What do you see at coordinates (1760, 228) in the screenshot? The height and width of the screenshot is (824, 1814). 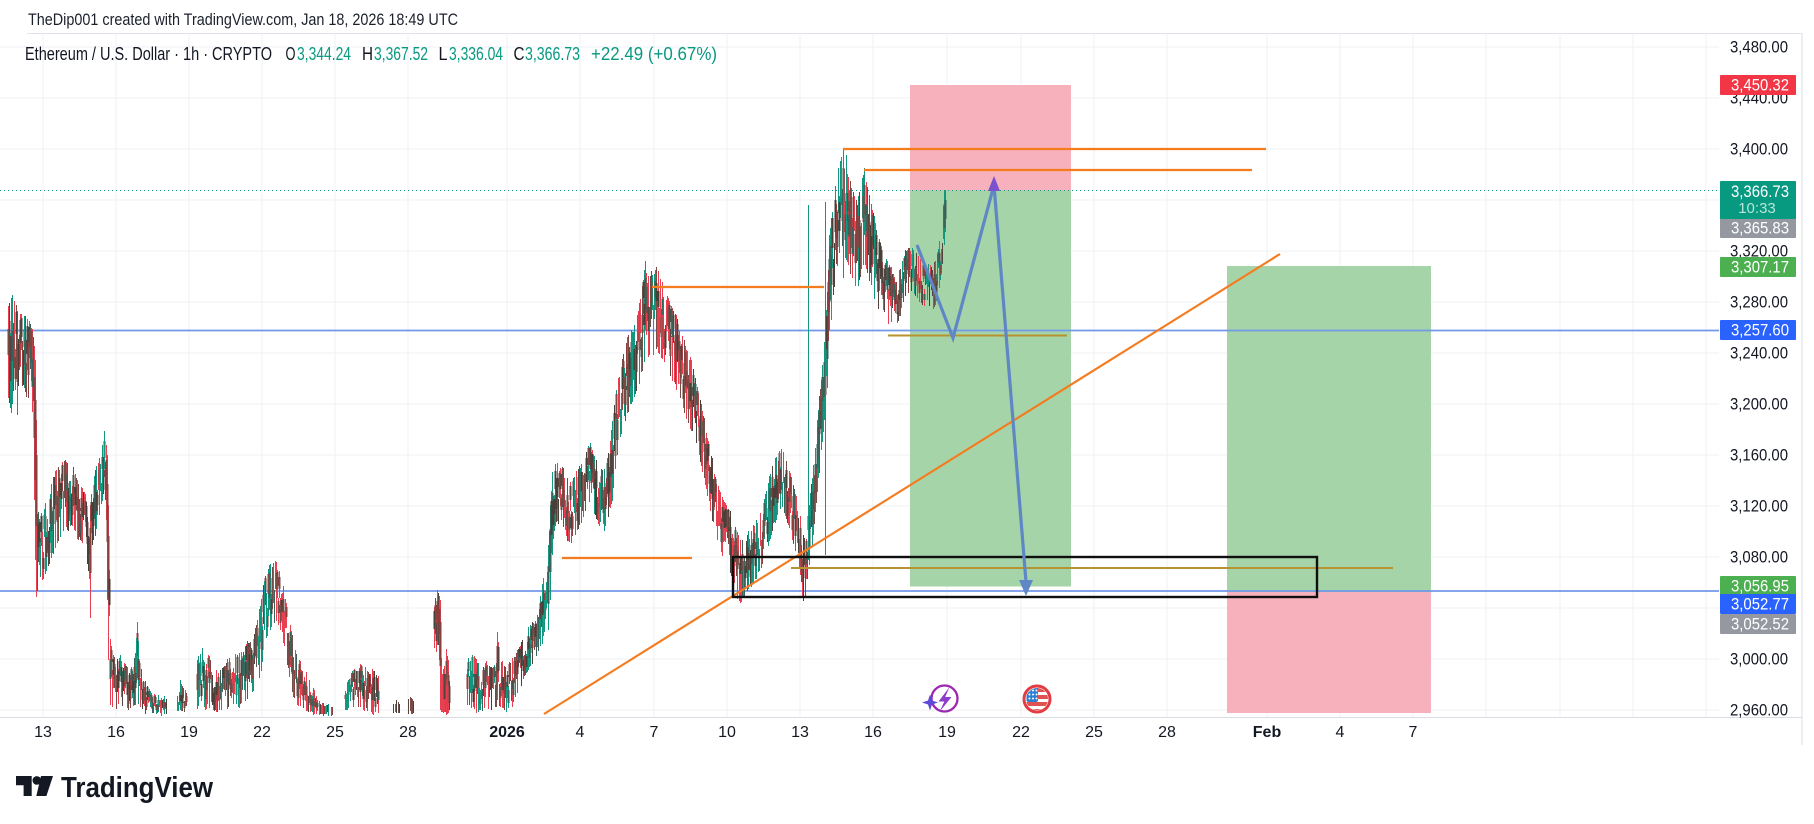 I see `svg-text: 3,365.83` at bounding box center [1760, 228].